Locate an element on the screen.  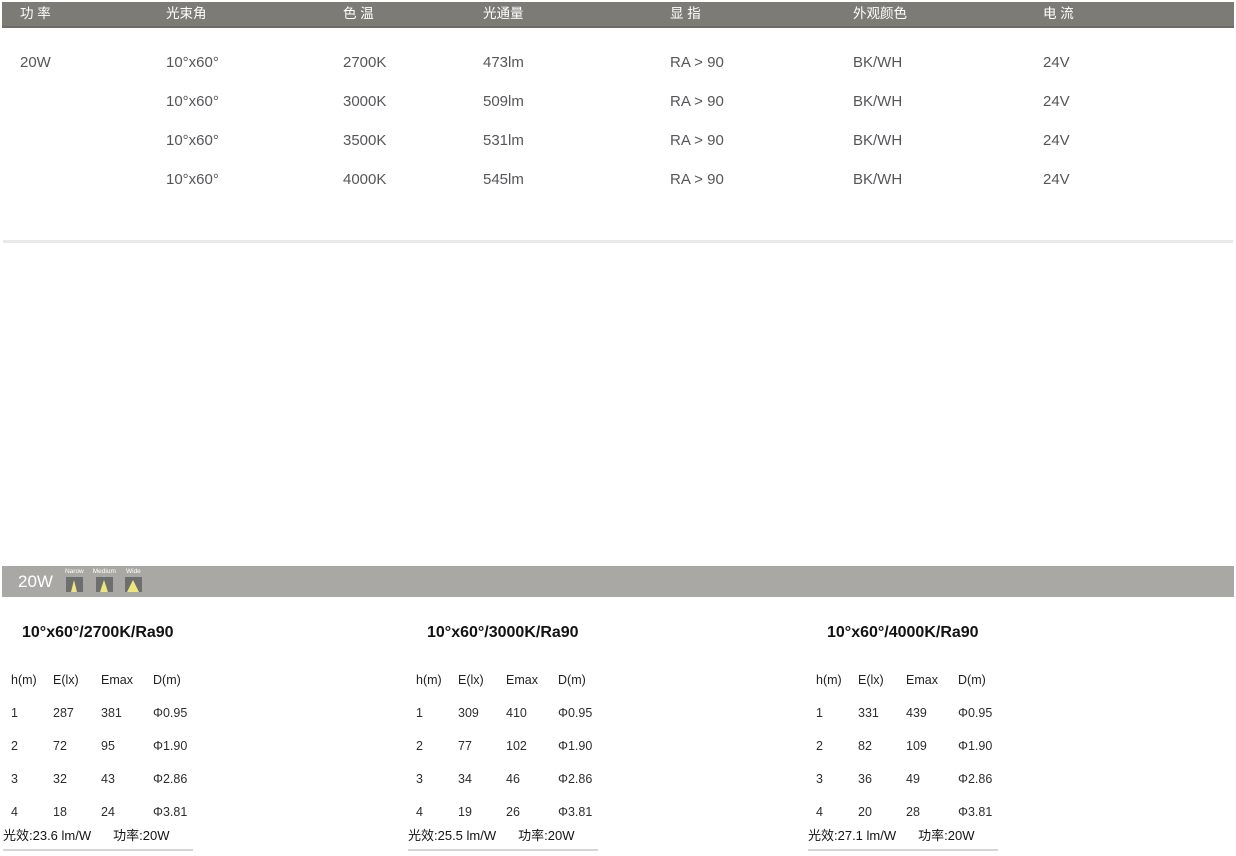
spec-column-header: 色 温 is located at coordinates (358, 13).